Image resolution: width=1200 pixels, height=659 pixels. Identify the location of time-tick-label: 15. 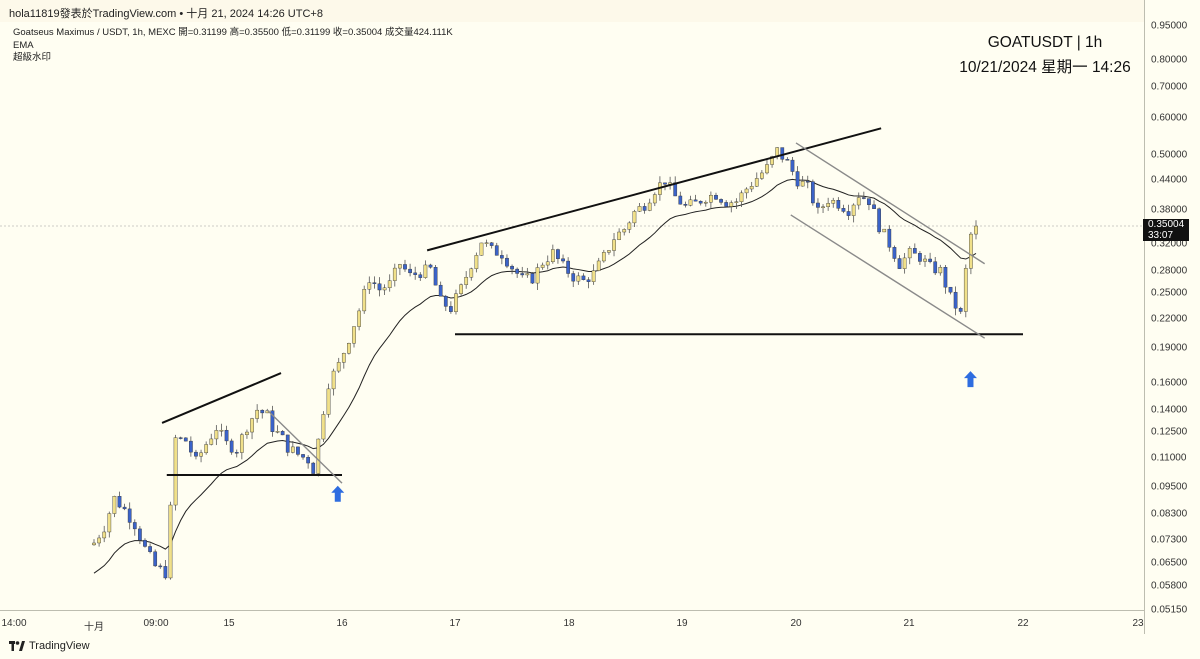
(229, 623).